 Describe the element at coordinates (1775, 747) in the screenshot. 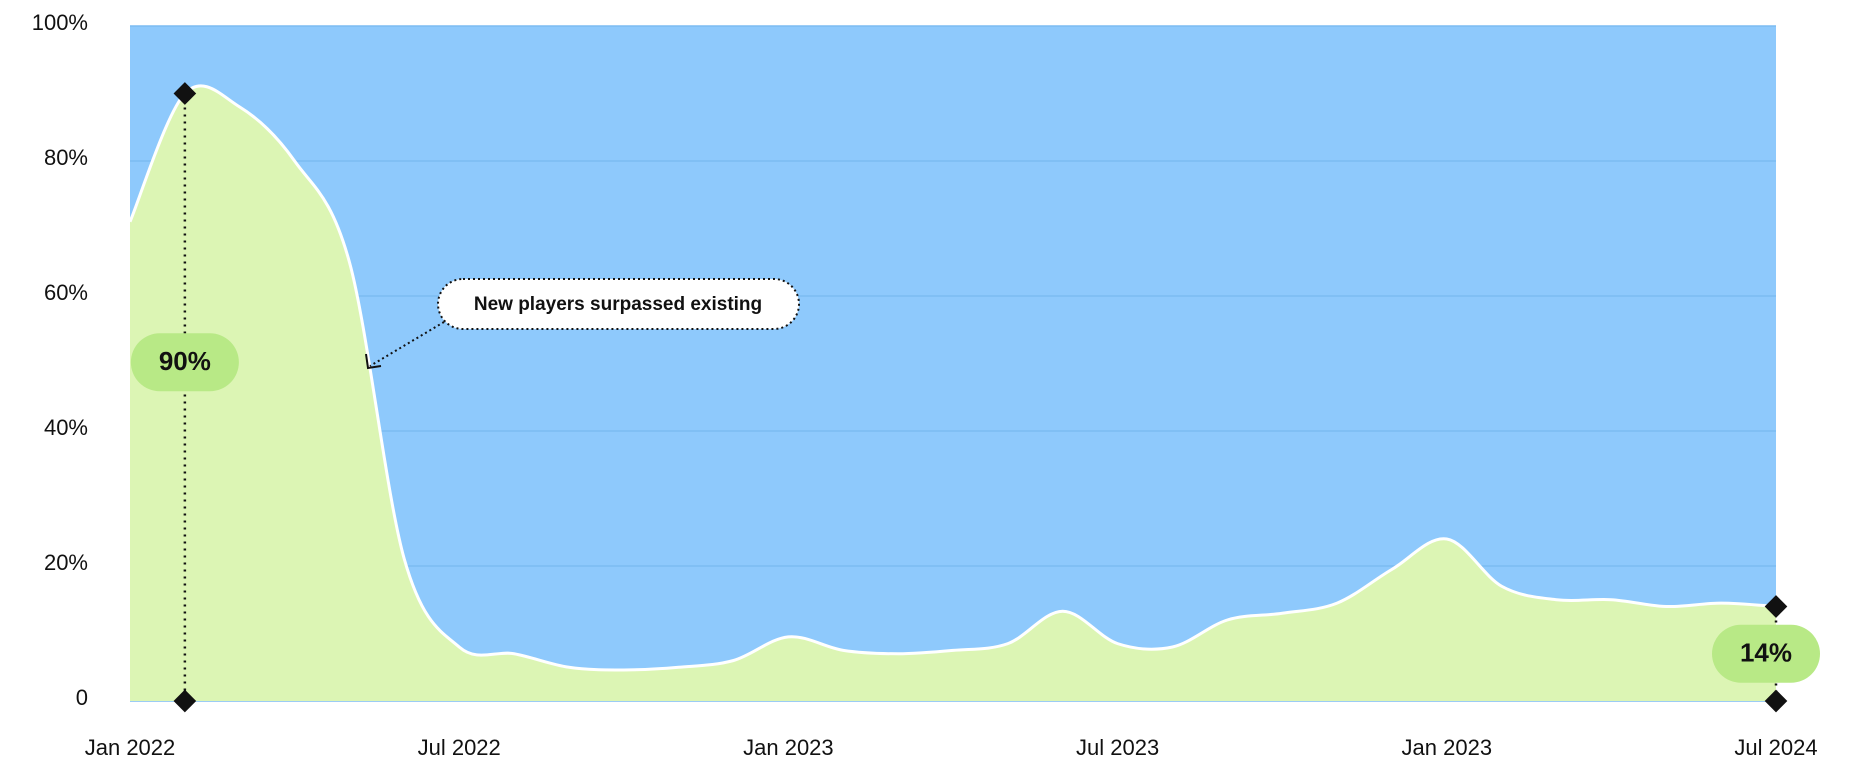

I see `x-tick-label: Jul 2024` at that location.